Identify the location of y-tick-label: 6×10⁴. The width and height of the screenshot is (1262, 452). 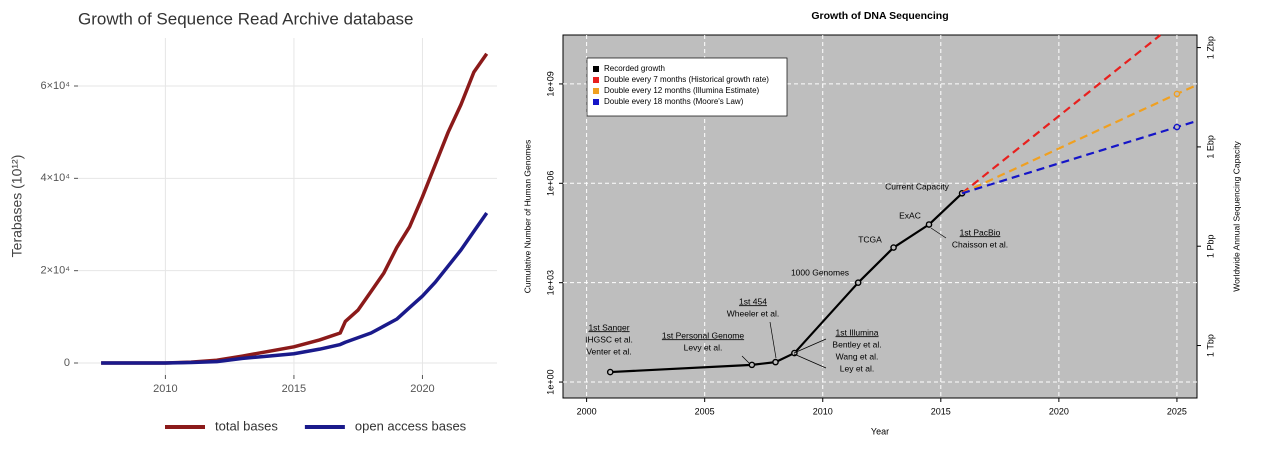
(55, 86).